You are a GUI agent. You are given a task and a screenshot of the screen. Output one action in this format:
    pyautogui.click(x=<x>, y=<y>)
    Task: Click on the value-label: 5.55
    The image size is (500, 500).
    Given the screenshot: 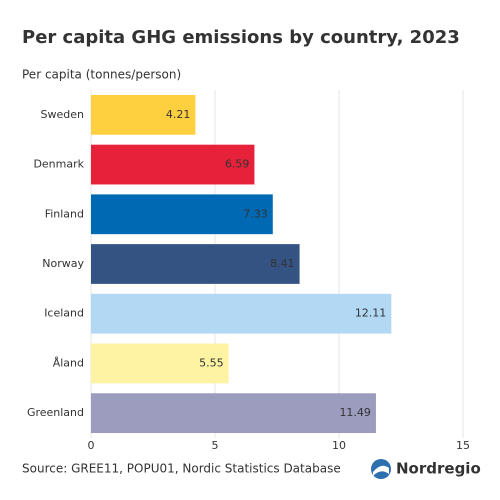 What is the action you would take?
    pyautogui.click(x=211, y=362)
    